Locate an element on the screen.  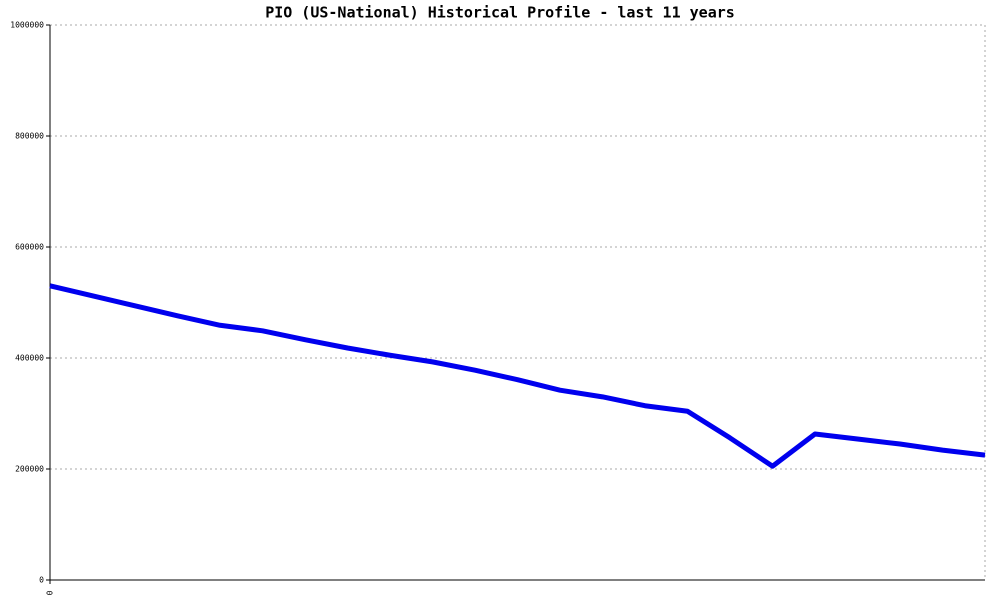
y-tick-label: 600000 is located at coordinates (29, 247).